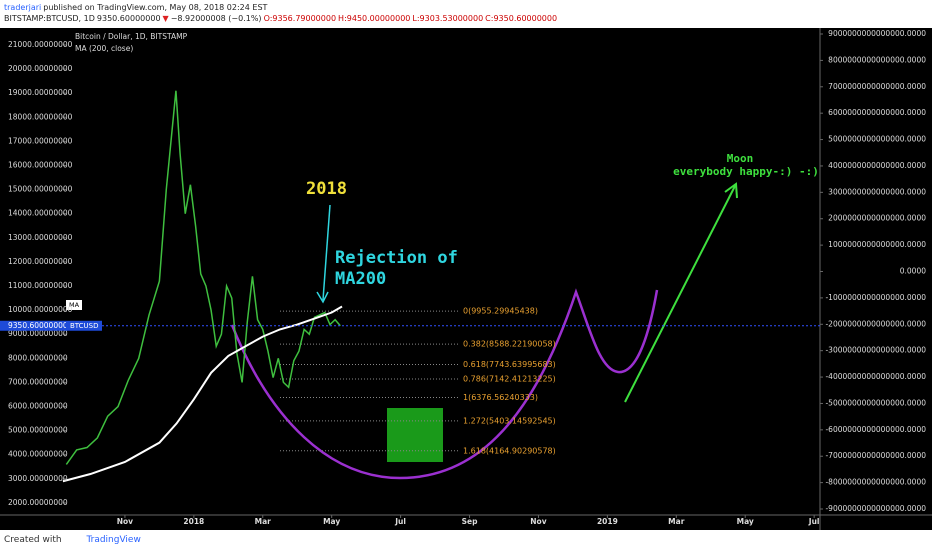 Image resolution: width=932 pixels, height=550 pixels. What do you see at coordinates (104, 48) in the screenshot?
I see `legend-entry: MA (200, close)` at bounding box center [104, 48].